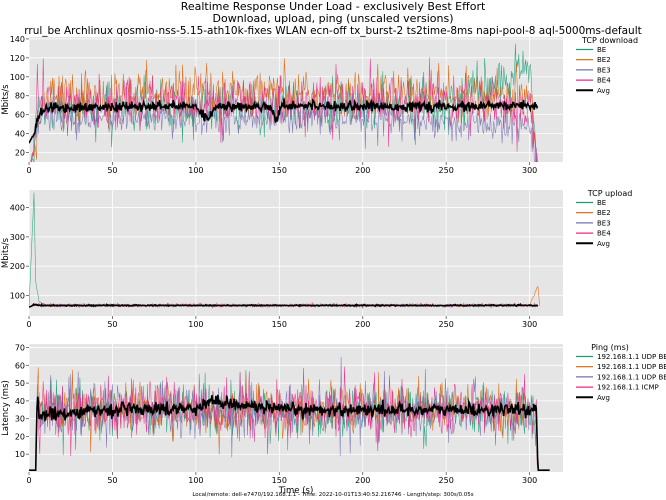  Describe the element at coordinates (610, 347) in the screenshot. I see `ping-legend-title: Ping (ms)` at that location.